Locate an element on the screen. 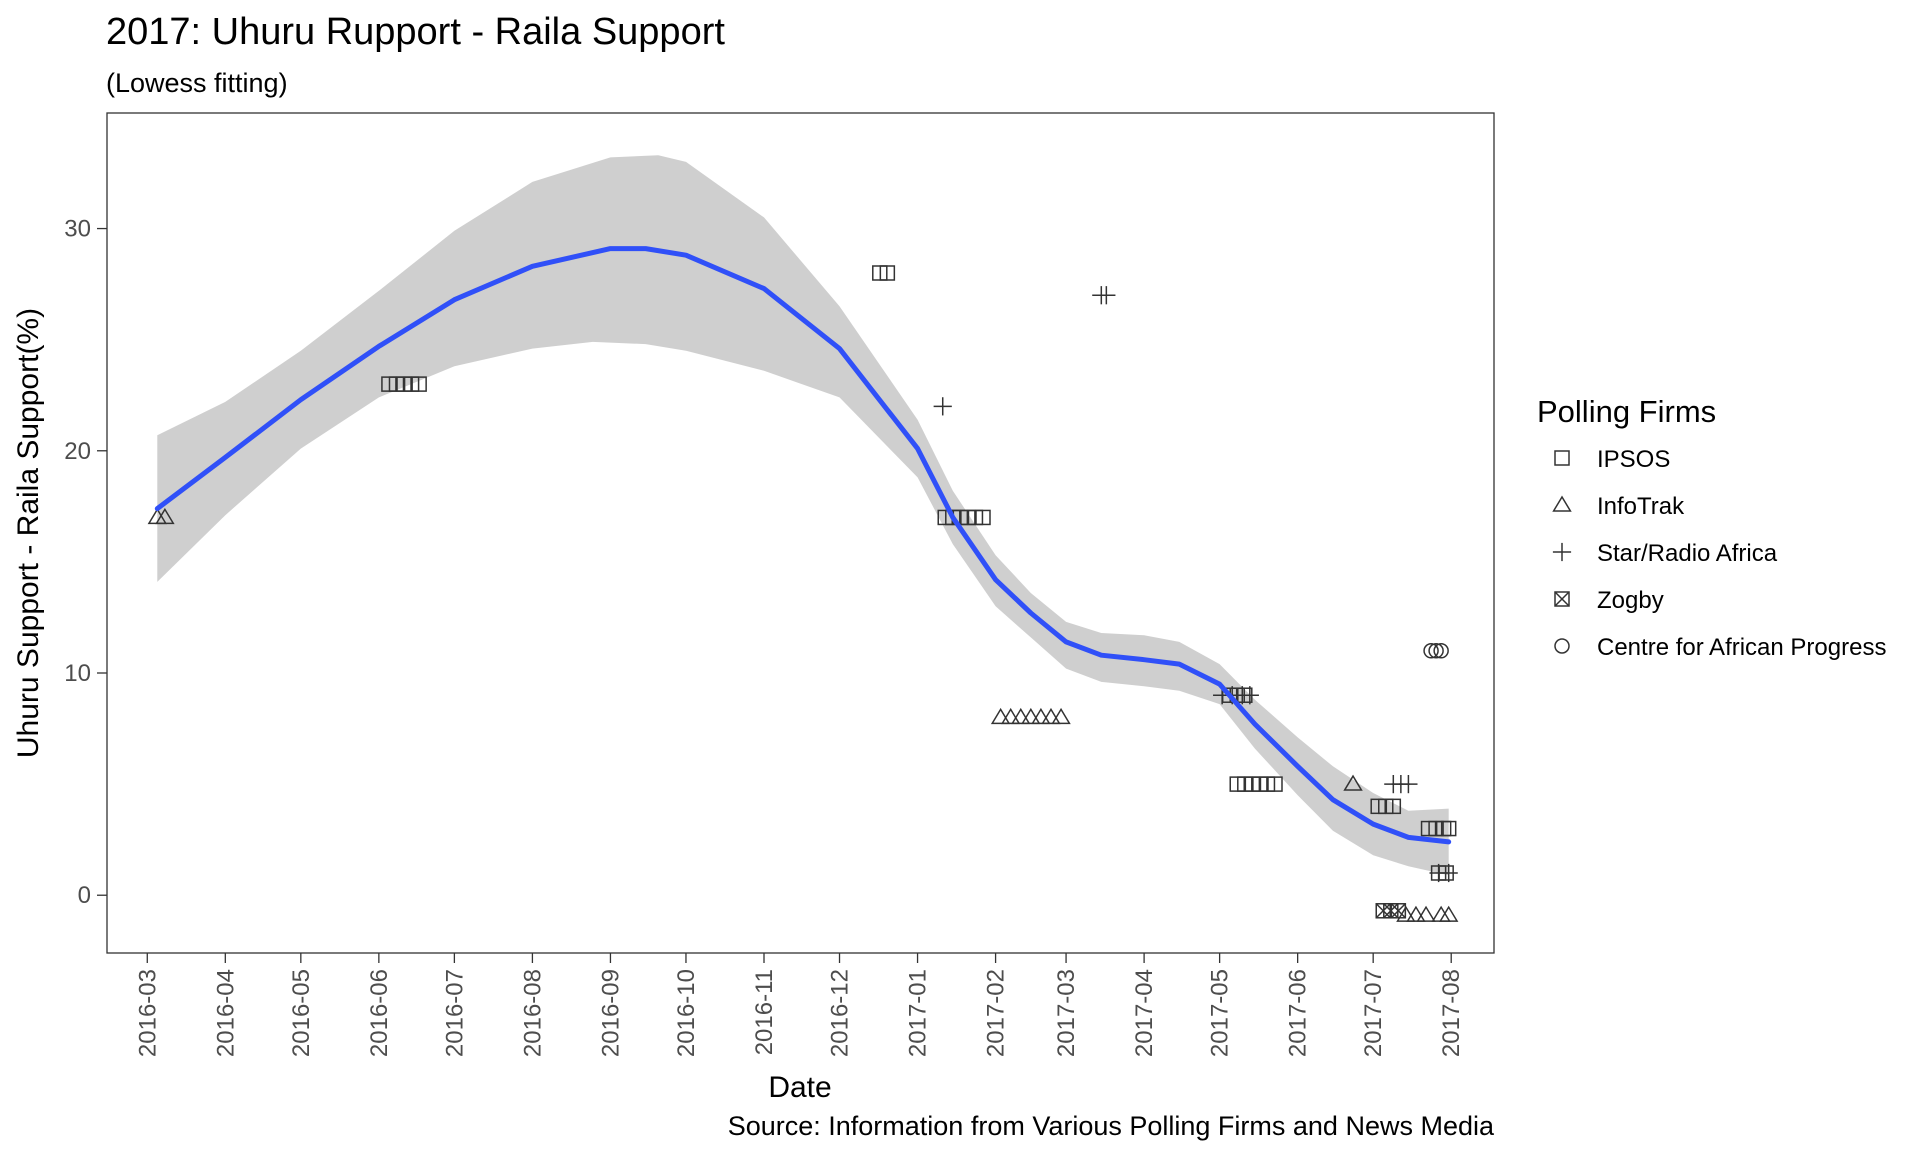  legend-key-star-radio-africa is located at coordinates (1562, 552).